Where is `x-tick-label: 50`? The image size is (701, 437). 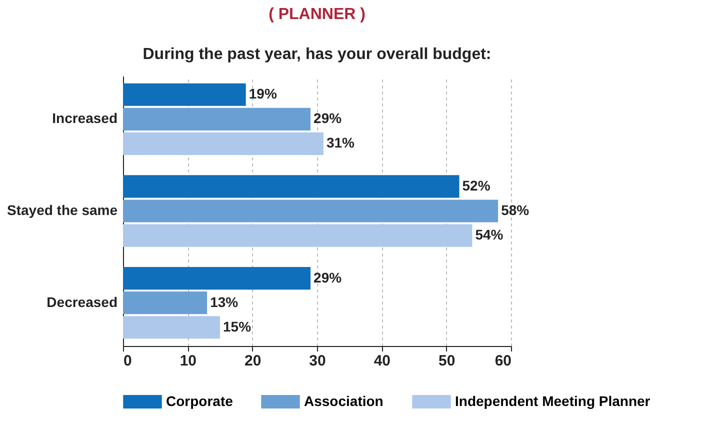
x-tick-label: 50 is located at coordinates (447, 361).